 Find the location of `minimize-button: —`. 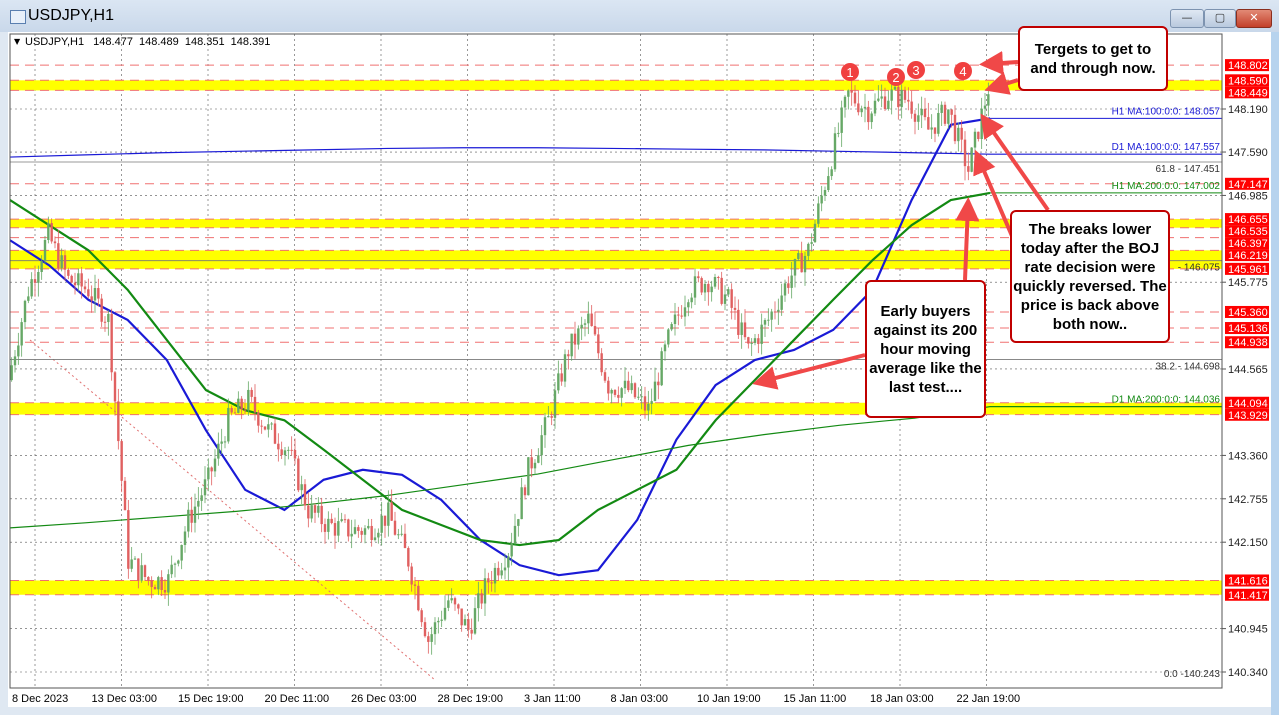

minimize-button: — is located at coordinates (1187, 18).